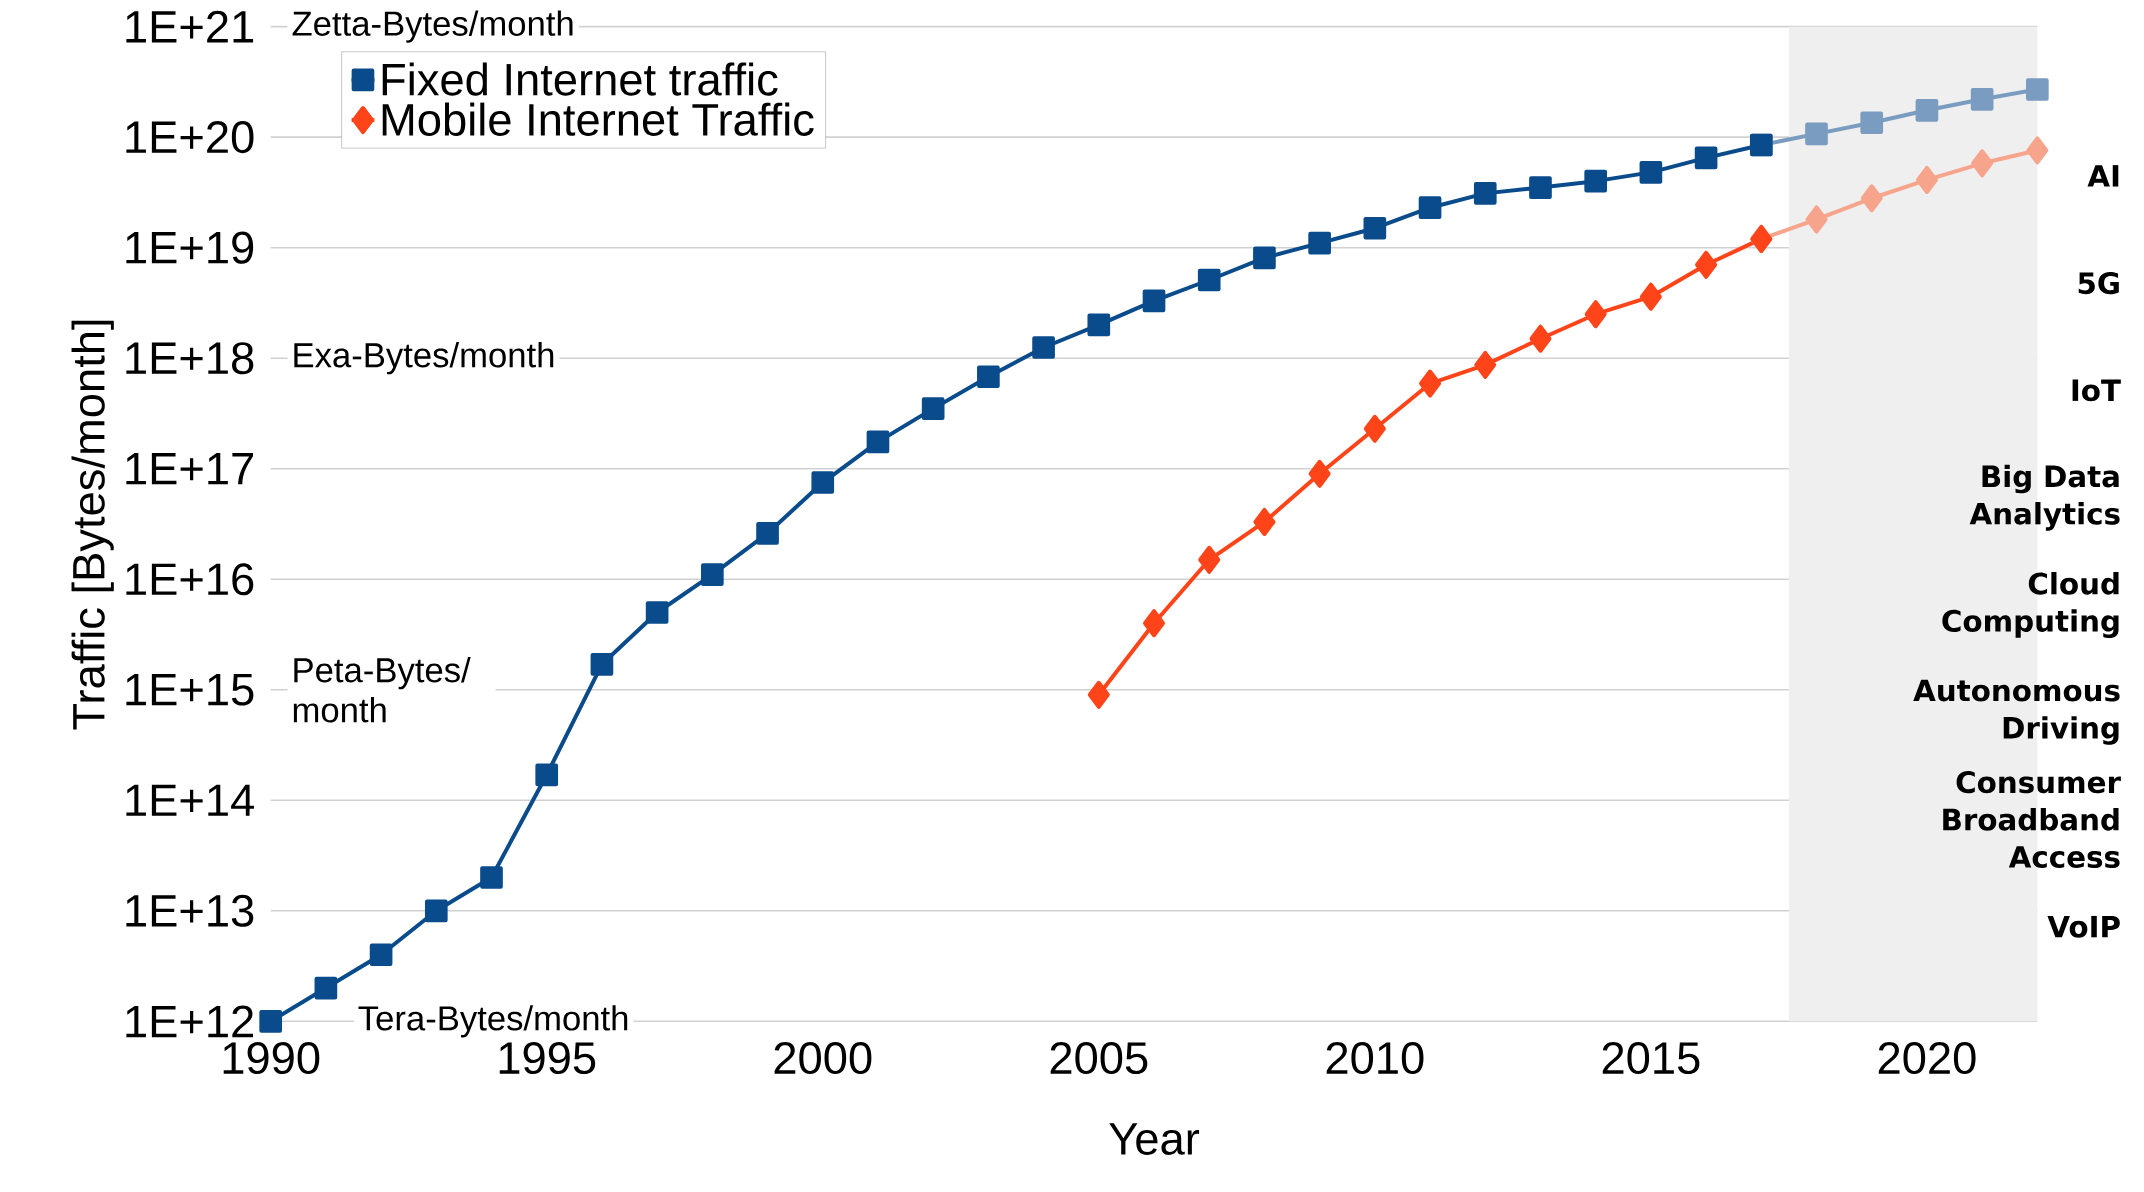 The height and width of the screenshot is (1192, 2144). What do you see at coordinates (190, 137) in the screenshot?
I see `y-tick-label: 1E+20` at bounding box center [190, 137].